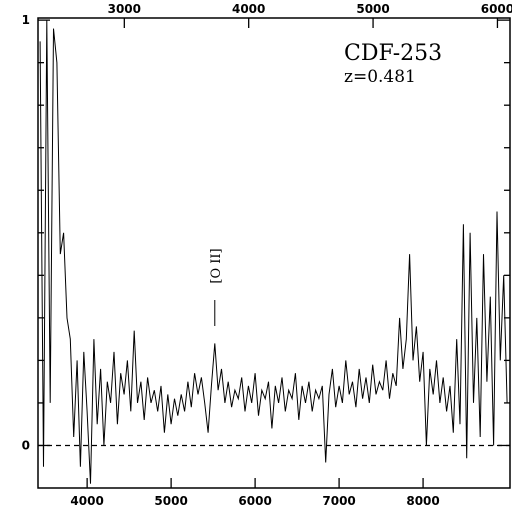  What do you see at coordinates (216, 265) in the screenshot?
I see `annotation-label: [O II]` at bounding box center [216, 265].